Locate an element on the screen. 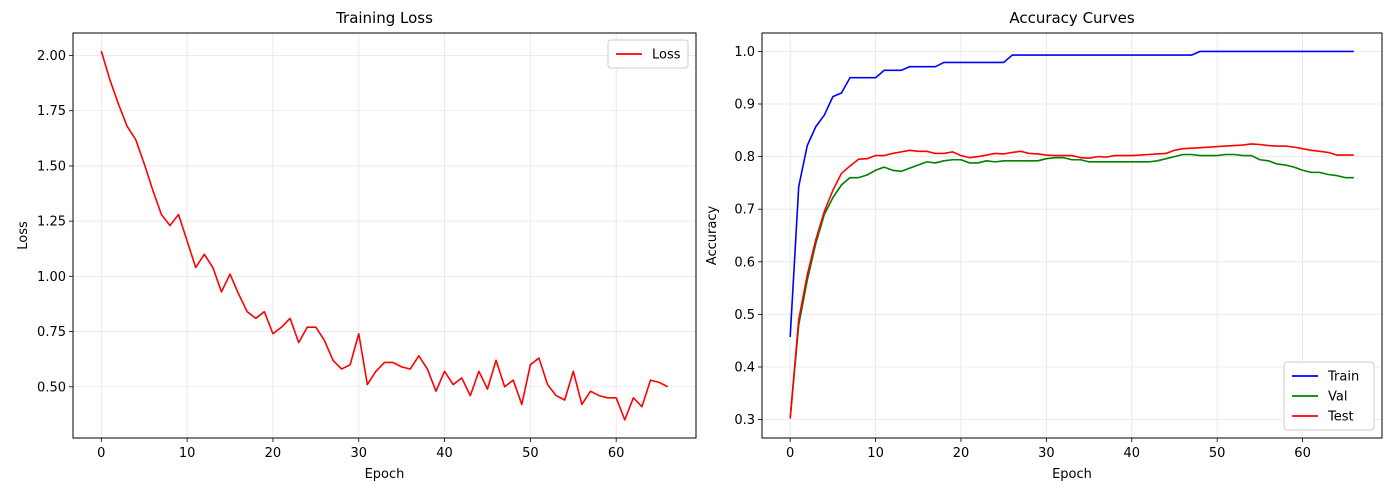 This screenshot has width=1394, height=482. y-tick-label: 0.5 is located at coordinates (744, 315).